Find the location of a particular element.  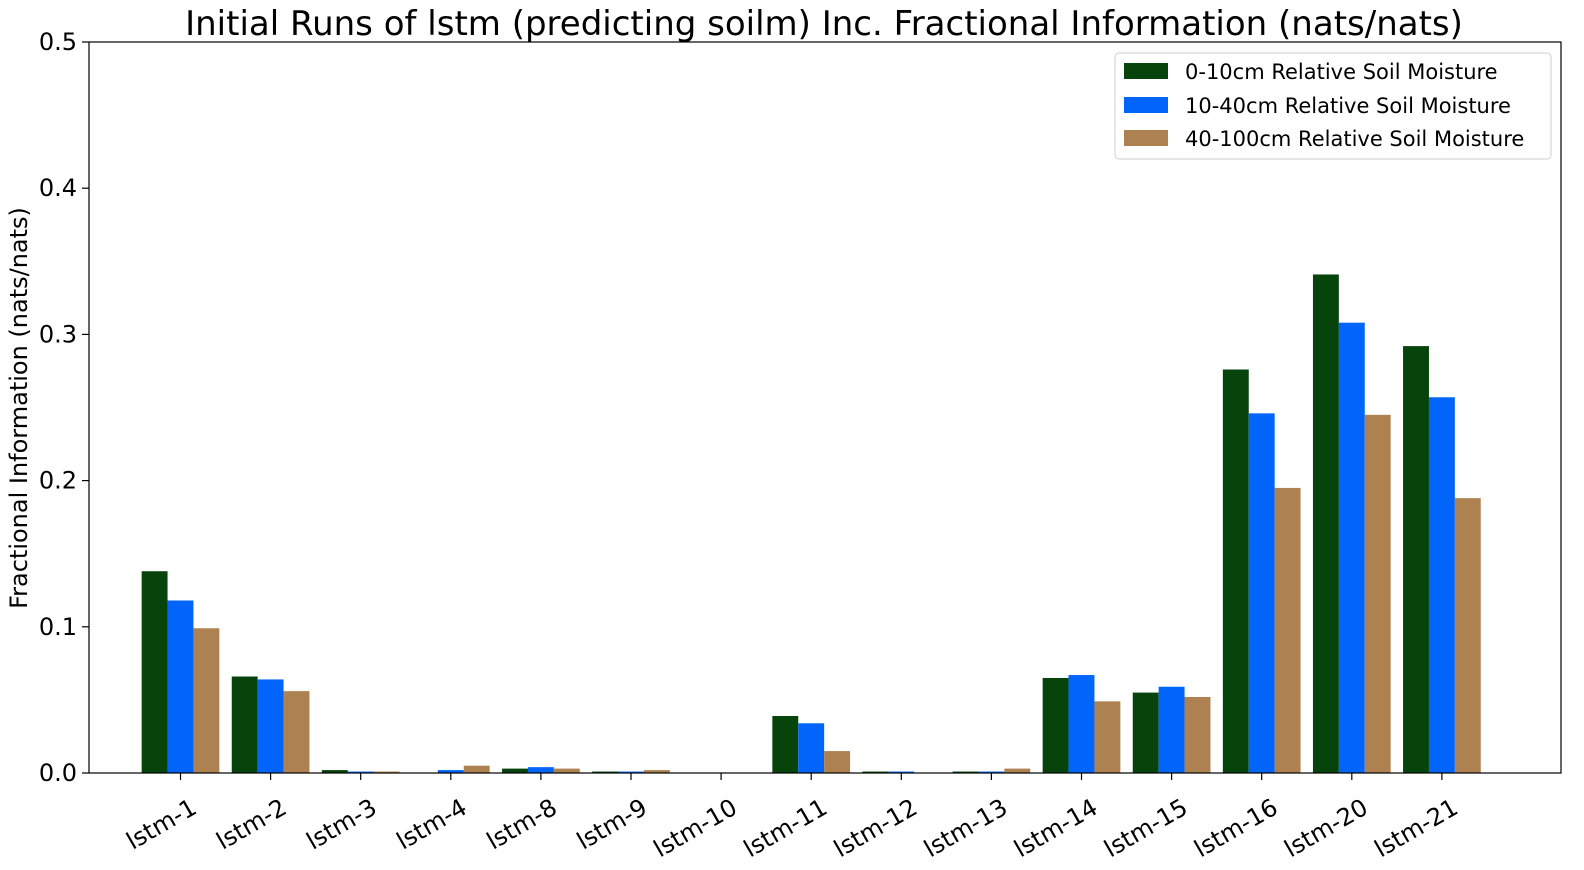

y-axis-label: Fractional Information (nats/nats) is located at coordinates (19, 408).